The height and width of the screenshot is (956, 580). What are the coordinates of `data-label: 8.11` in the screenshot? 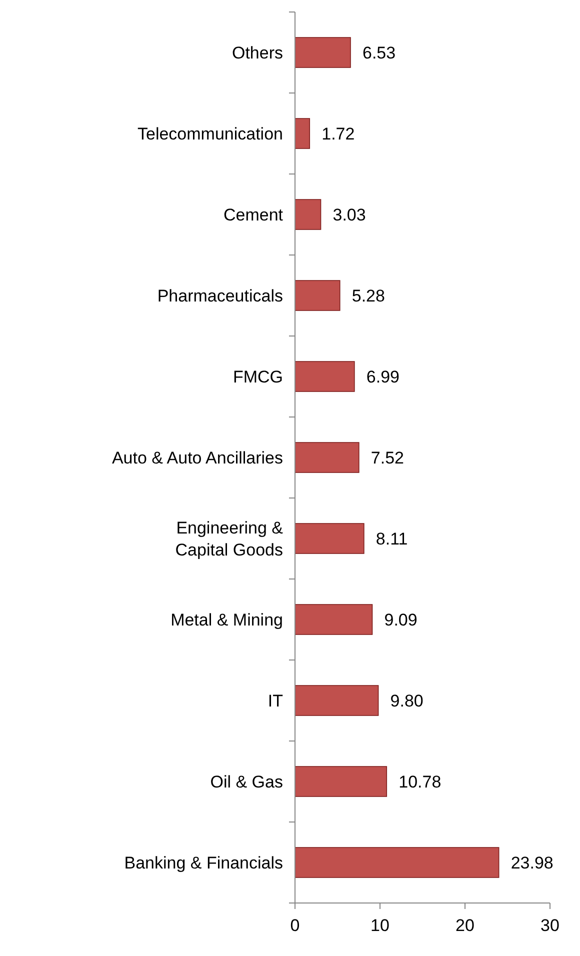 It's located at (392, 539).